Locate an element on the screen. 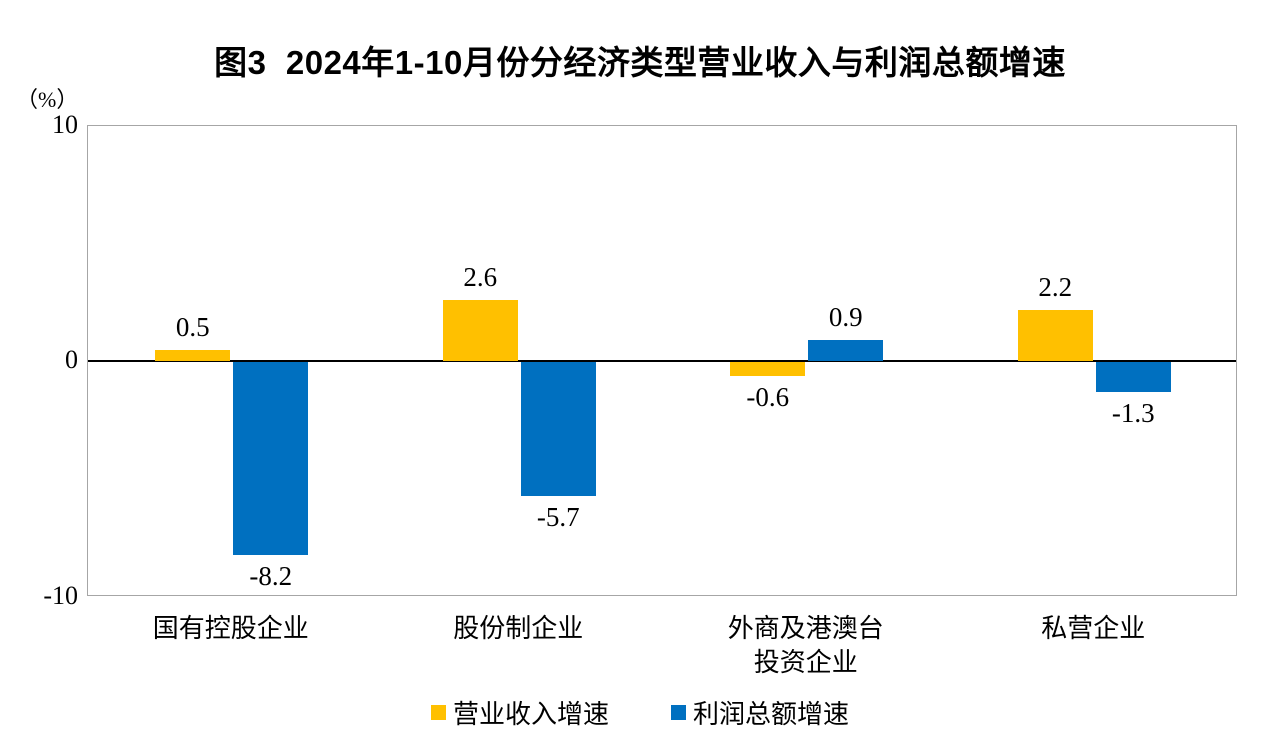  legend-swatch-revenue is located at coordinates (438, 712).